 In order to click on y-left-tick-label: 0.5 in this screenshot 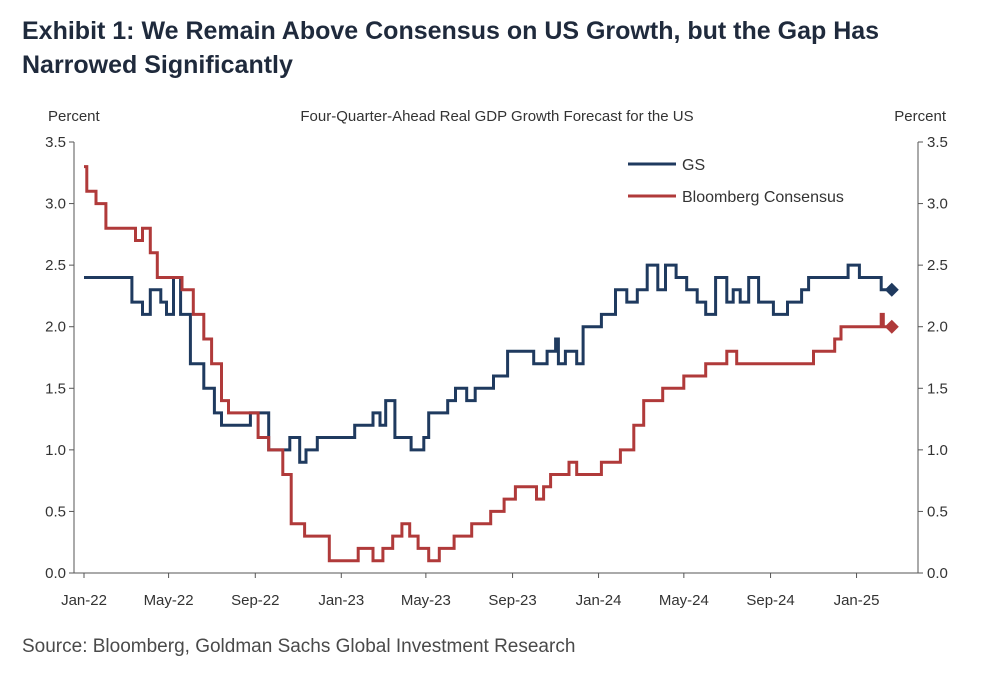, I will do `click(55, 511)`.